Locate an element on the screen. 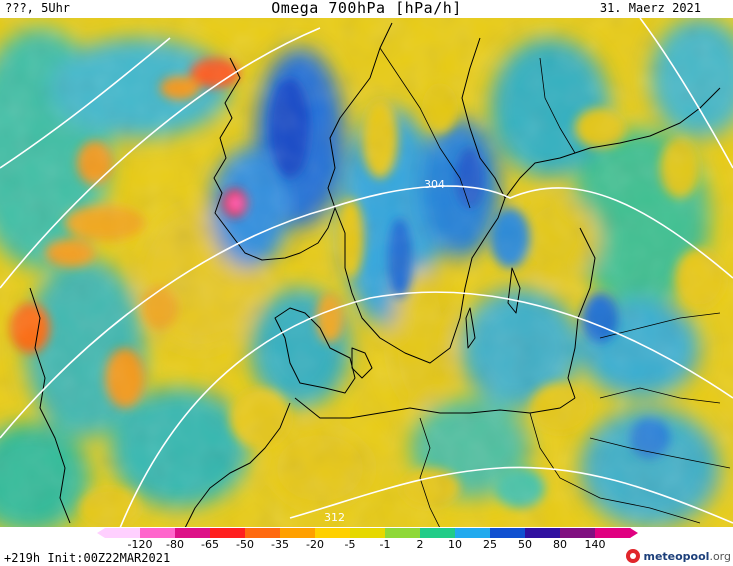 Image resolution: width=733 pixels, height=566 pixels. colorbar-low-arrow is located at coordinates (101, 533).